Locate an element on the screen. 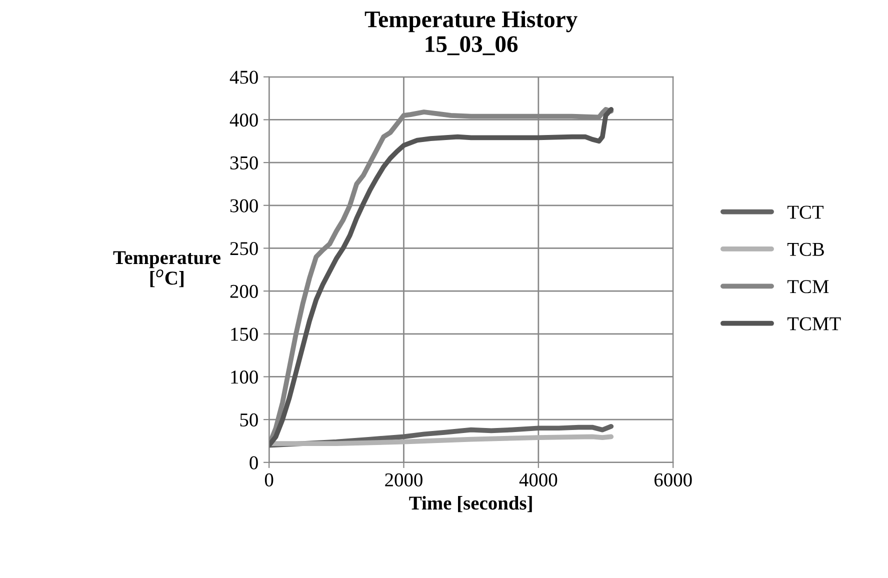  y-tick-label: 0 is located at coordinates (254, 463).